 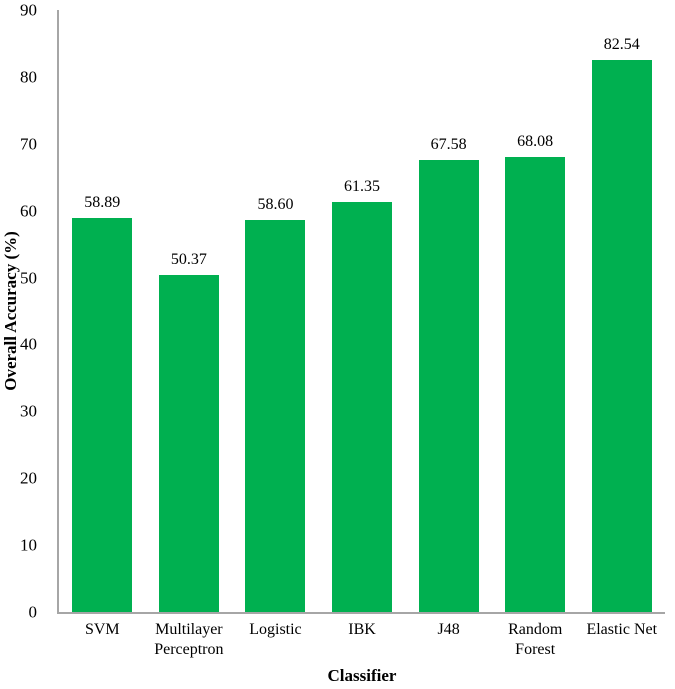 What do you see at coordinates (28, 411) in the screenshot?
I see `y-tick-label: 30` at bounding box center [28, 411].